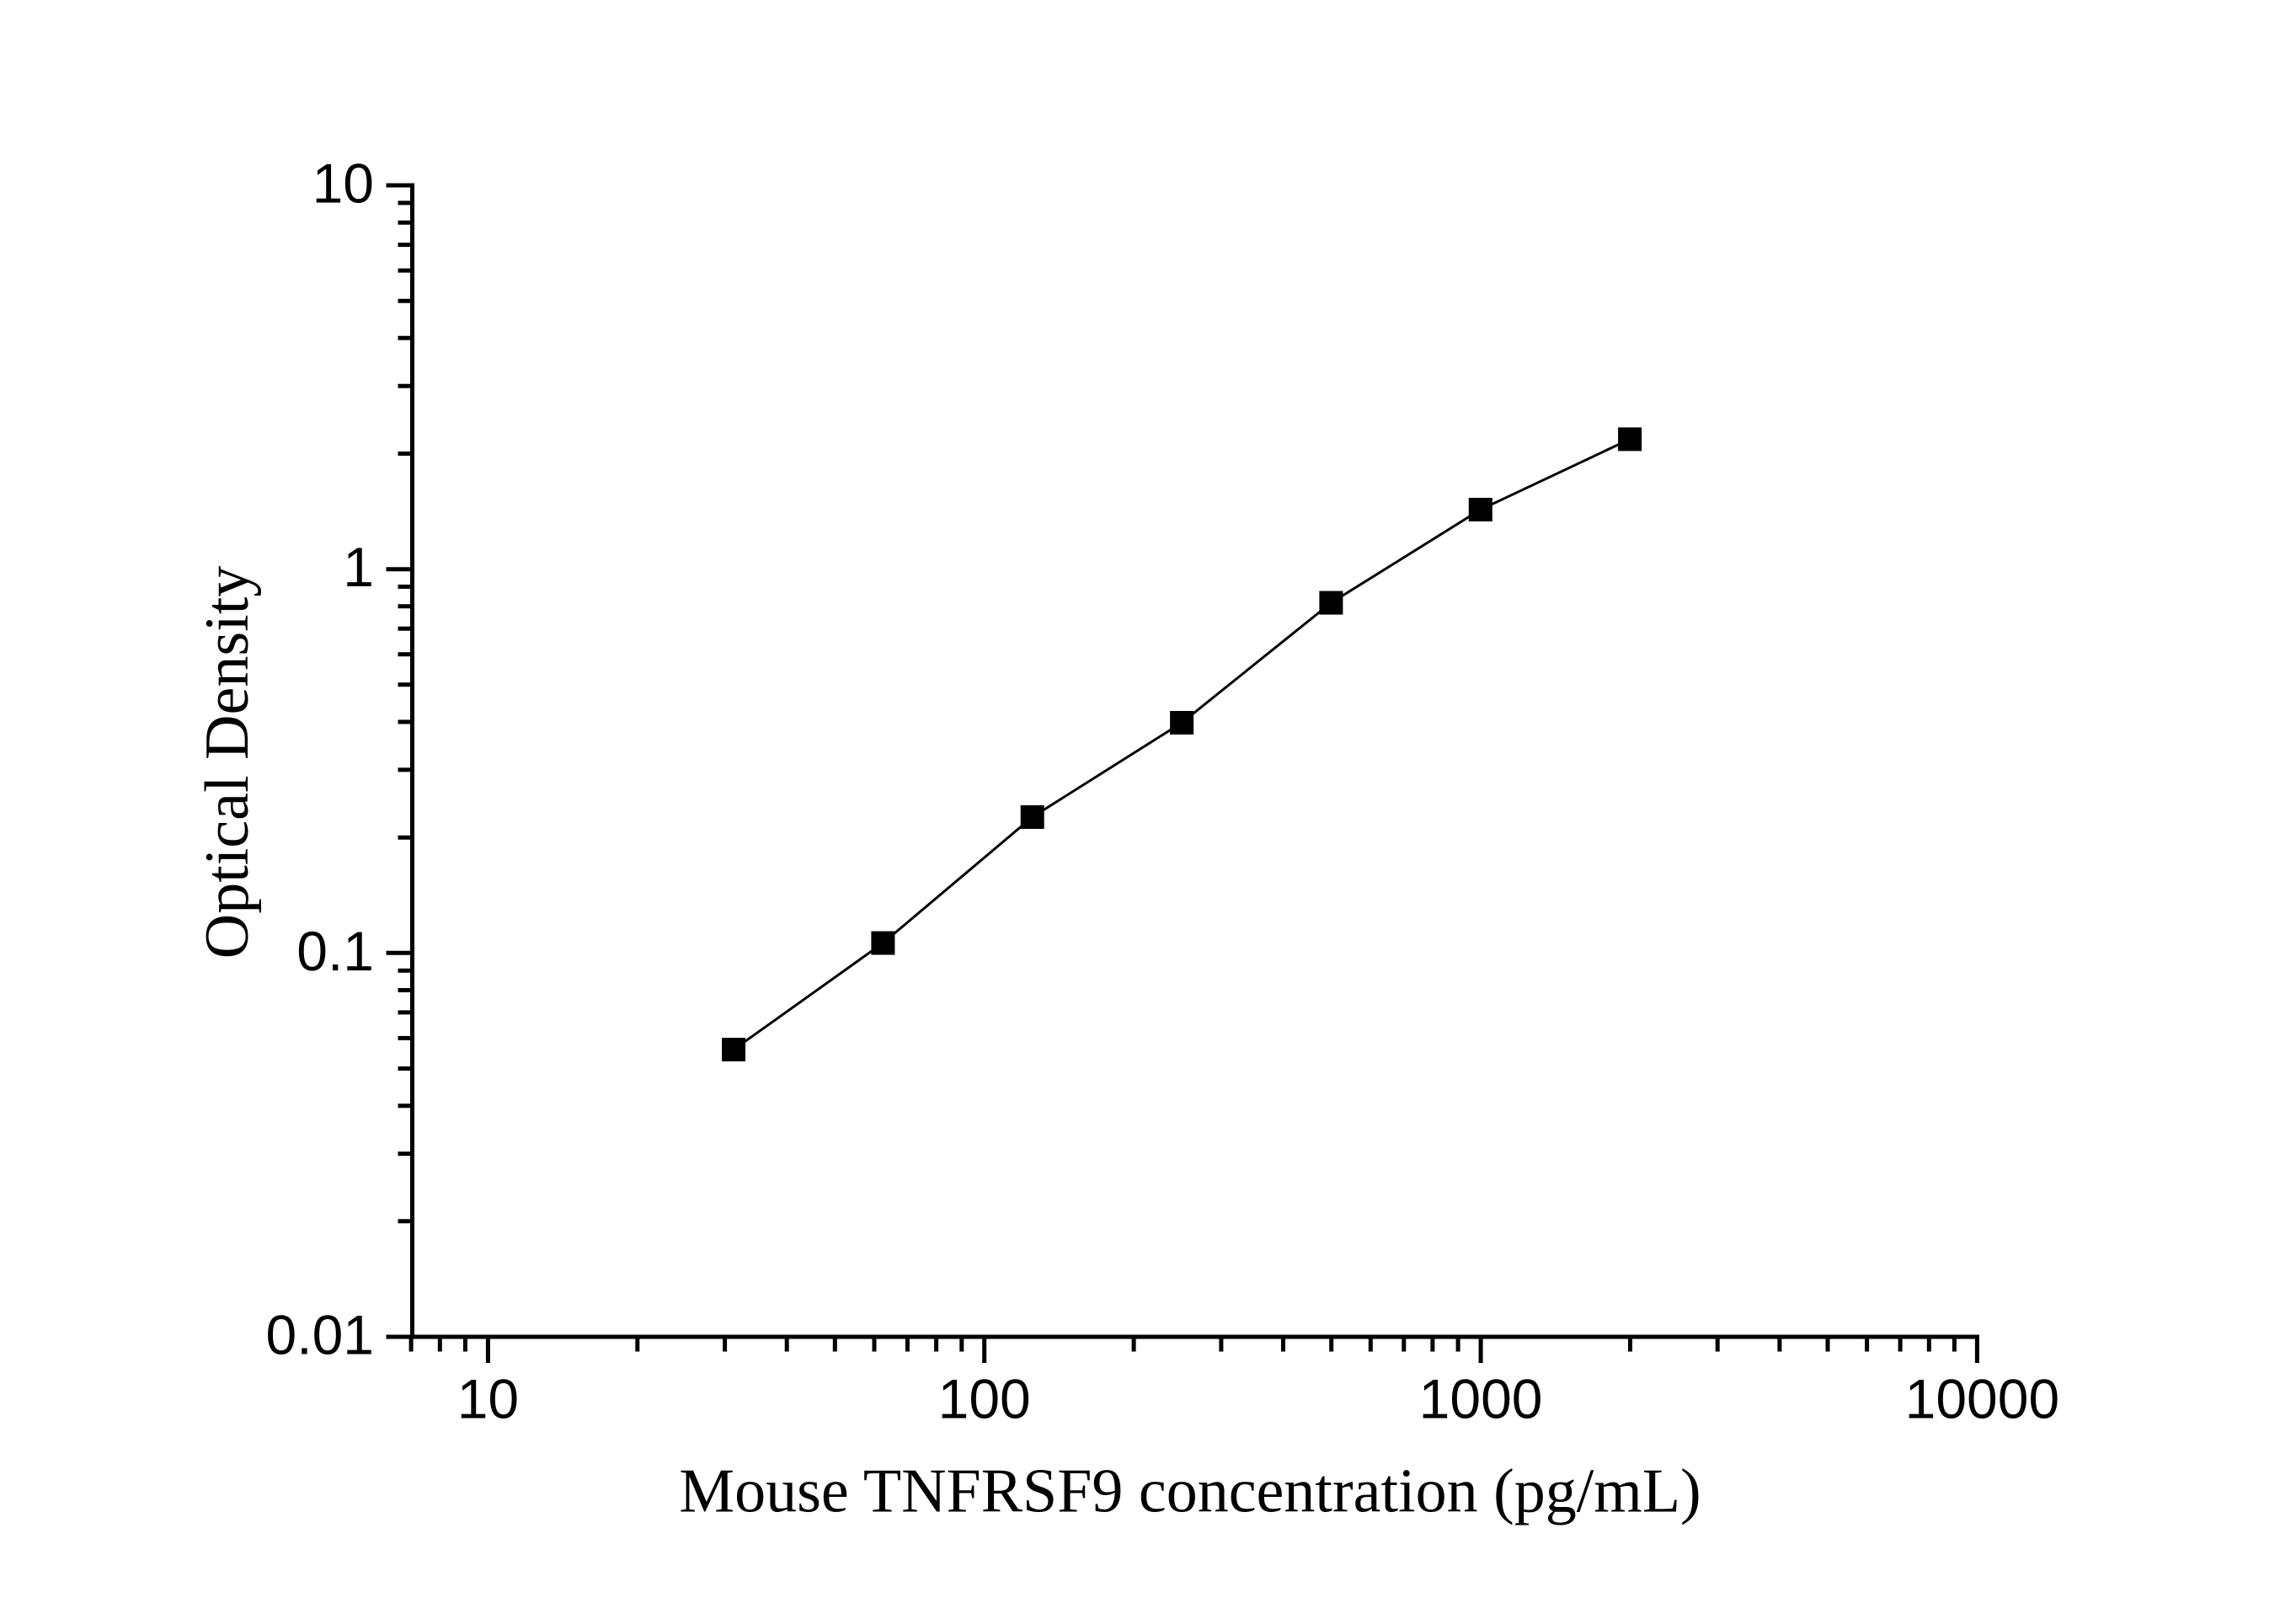 This screenshot has width=2296, height=1603. Describe the element at coordinates (227, 762) in the screenshot. I see `svg-text: Optical Density` at that location.